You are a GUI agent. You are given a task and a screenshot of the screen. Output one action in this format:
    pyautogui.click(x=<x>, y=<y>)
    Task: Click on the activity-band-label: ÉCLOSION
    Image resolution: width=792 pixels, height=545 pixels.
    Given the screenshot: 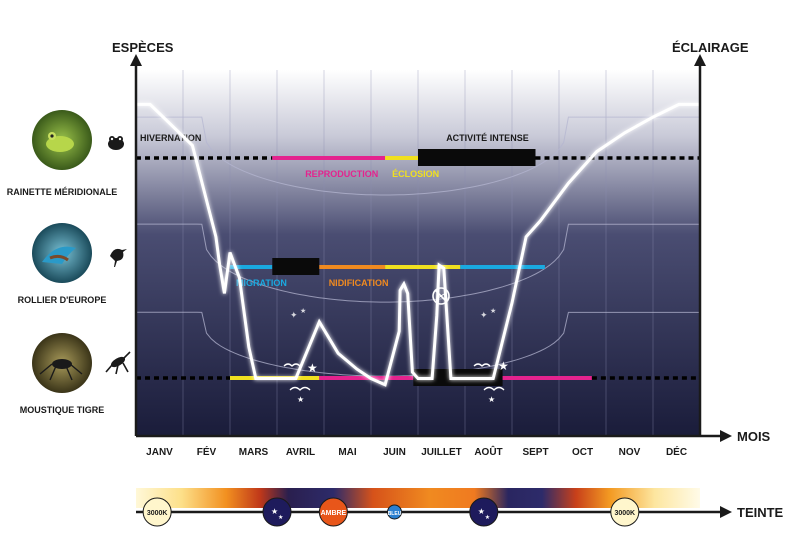 What is the action you would take?
    pyautogui.click(x=415, y=174)
    